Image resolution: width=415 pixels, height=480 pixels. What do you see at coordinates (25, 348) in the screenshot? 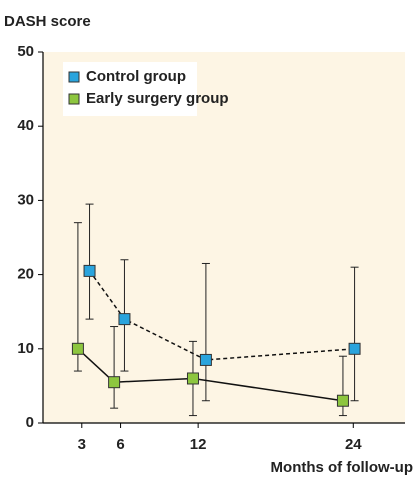
I see `y-tick-label: 10` at bounding box center [25, 348].